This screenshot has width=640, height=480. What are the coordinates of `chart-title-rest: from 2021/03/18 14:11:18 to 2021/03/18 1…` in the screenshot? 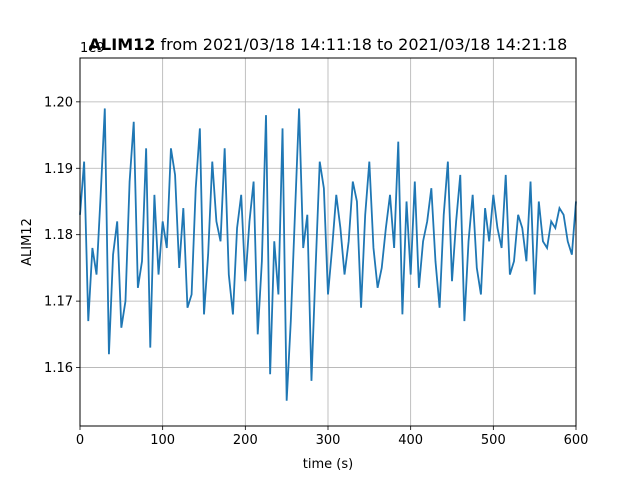 It's located at (361, 44).